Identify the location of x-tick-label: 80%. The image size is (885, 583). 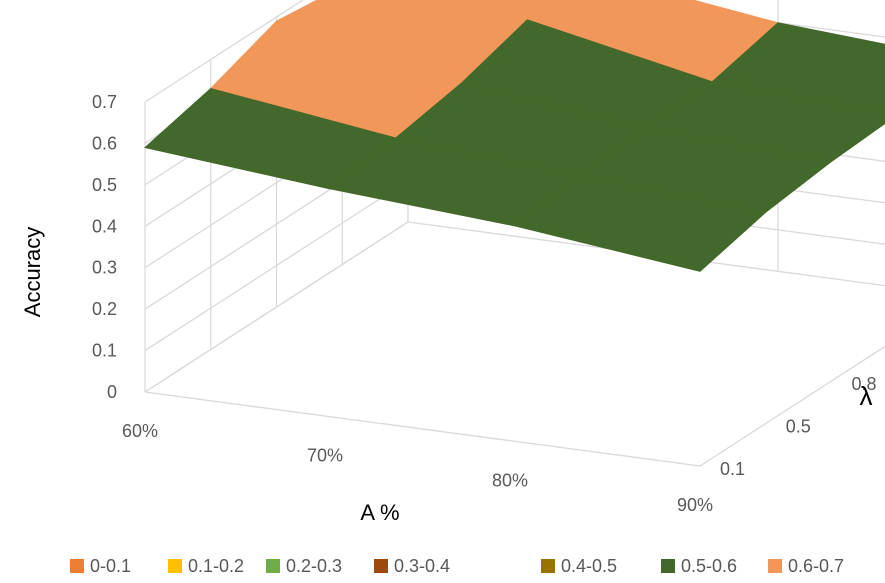
(510, 480).